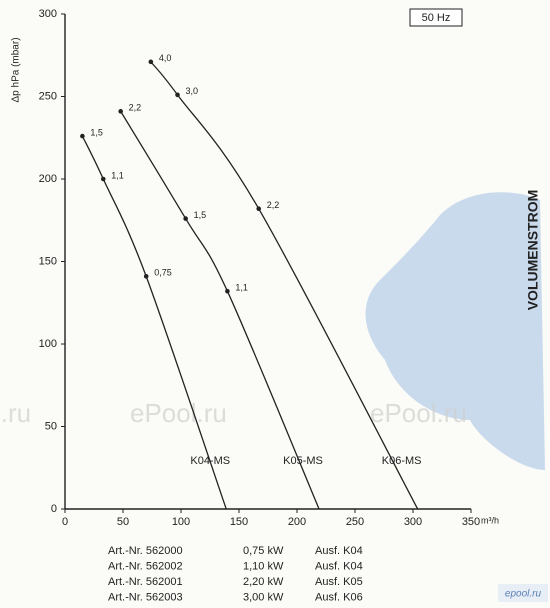 Image resolution: width=550 pixels, height=608 pixels. I want to click on table-cell: Ausf. K05, so click(339, 582).